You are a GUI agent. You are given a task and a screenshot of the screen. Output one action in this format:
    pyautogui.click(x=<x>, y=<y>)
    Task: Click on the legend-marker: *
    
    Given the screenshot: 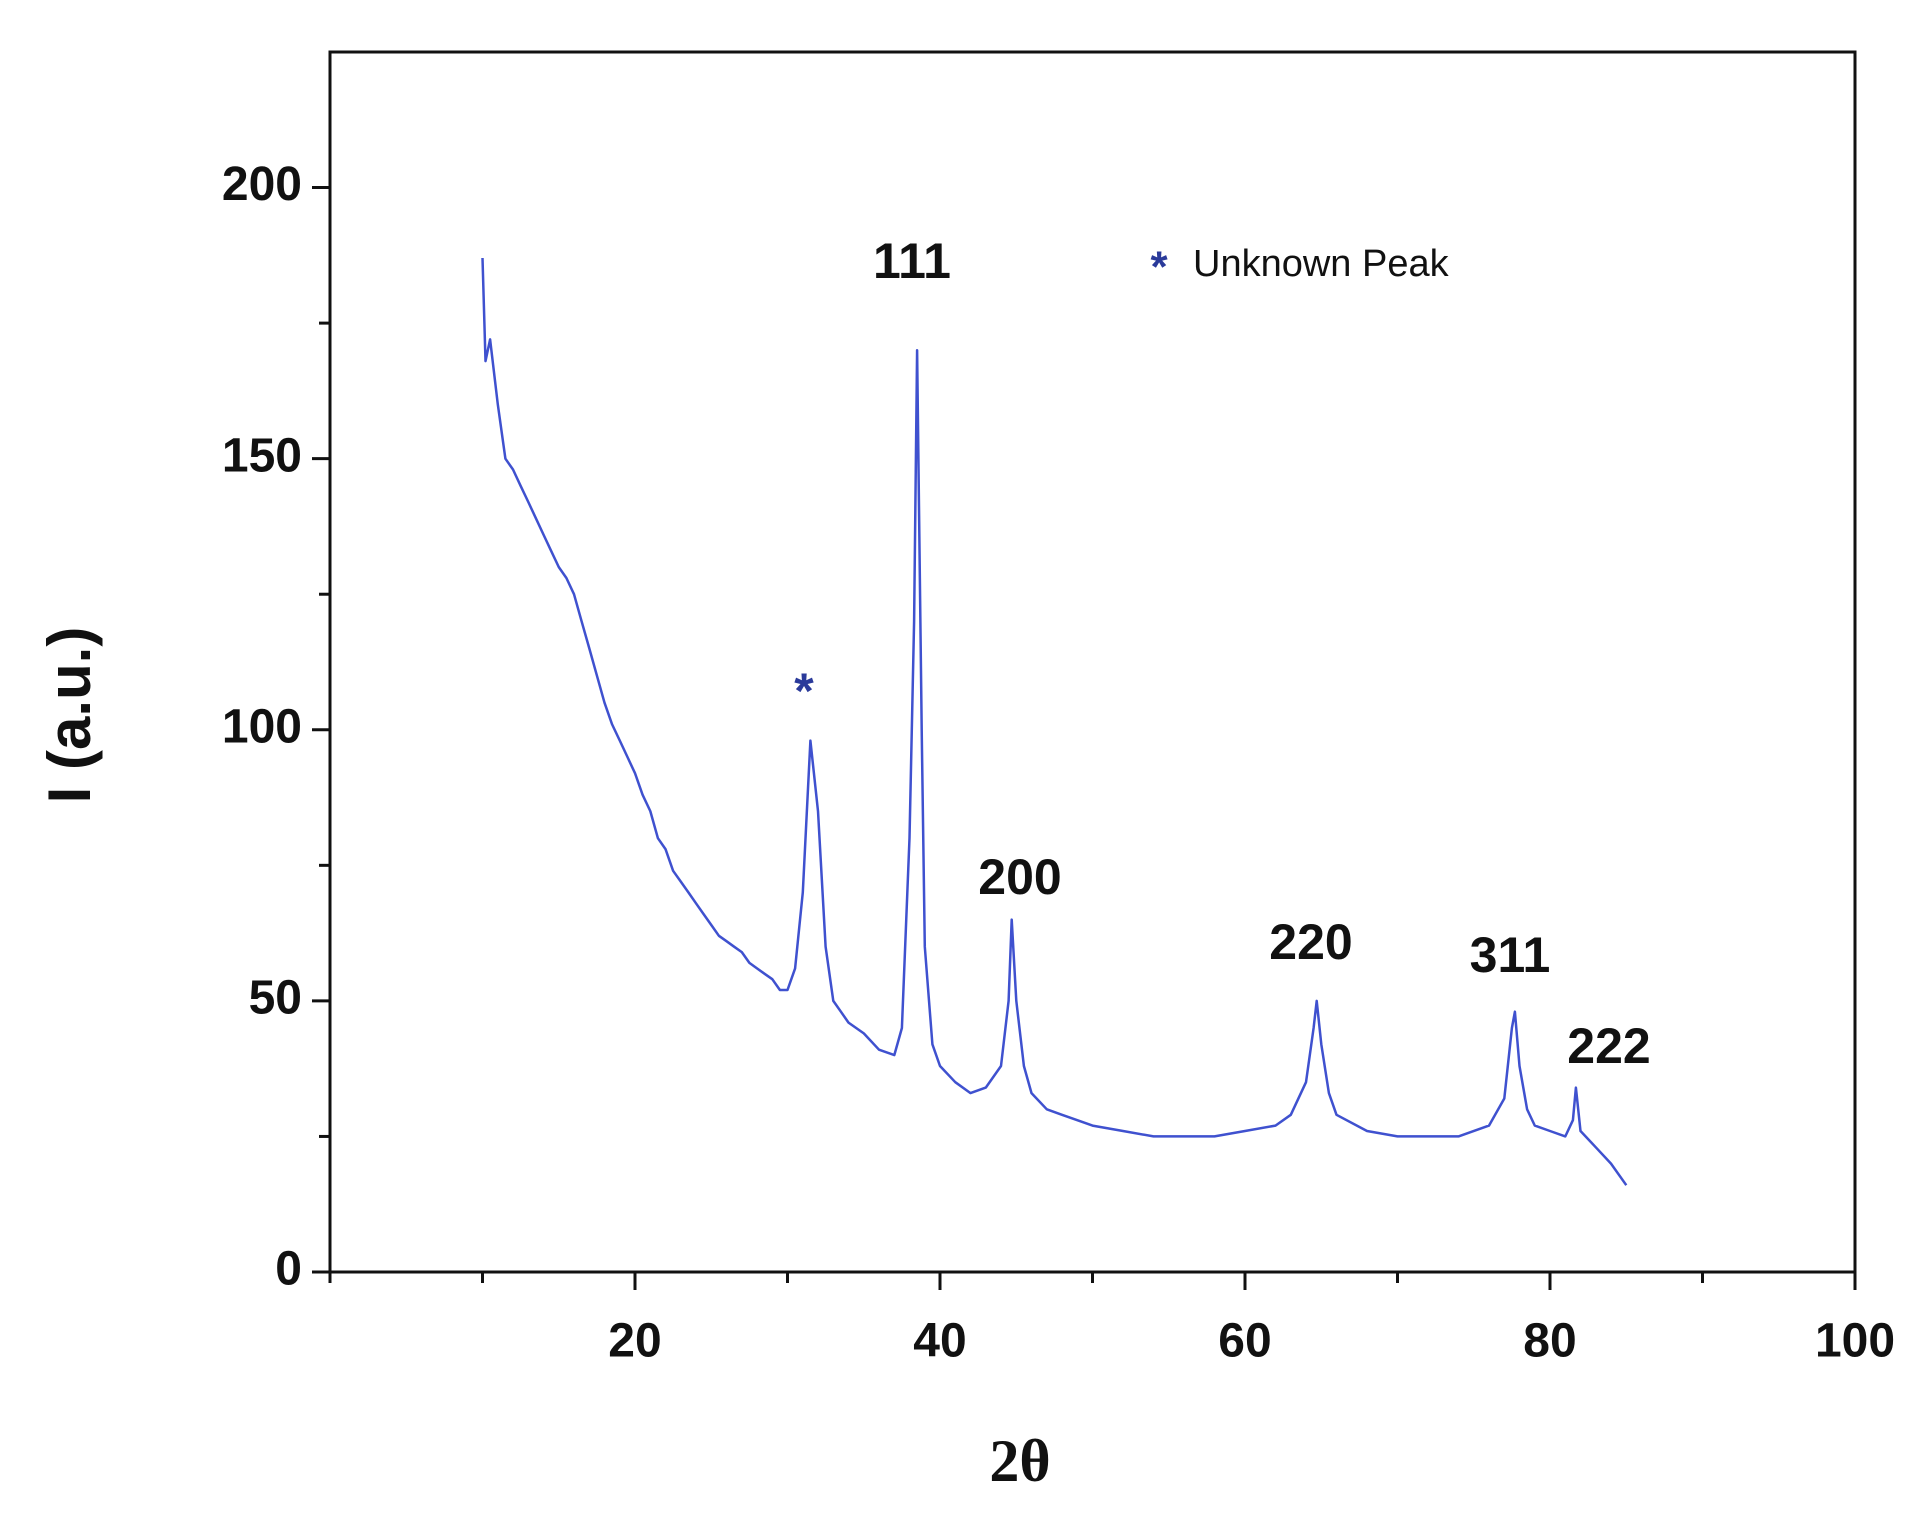 What is the action you would take?
    pyautogui.click(x=1159, y=267)
    